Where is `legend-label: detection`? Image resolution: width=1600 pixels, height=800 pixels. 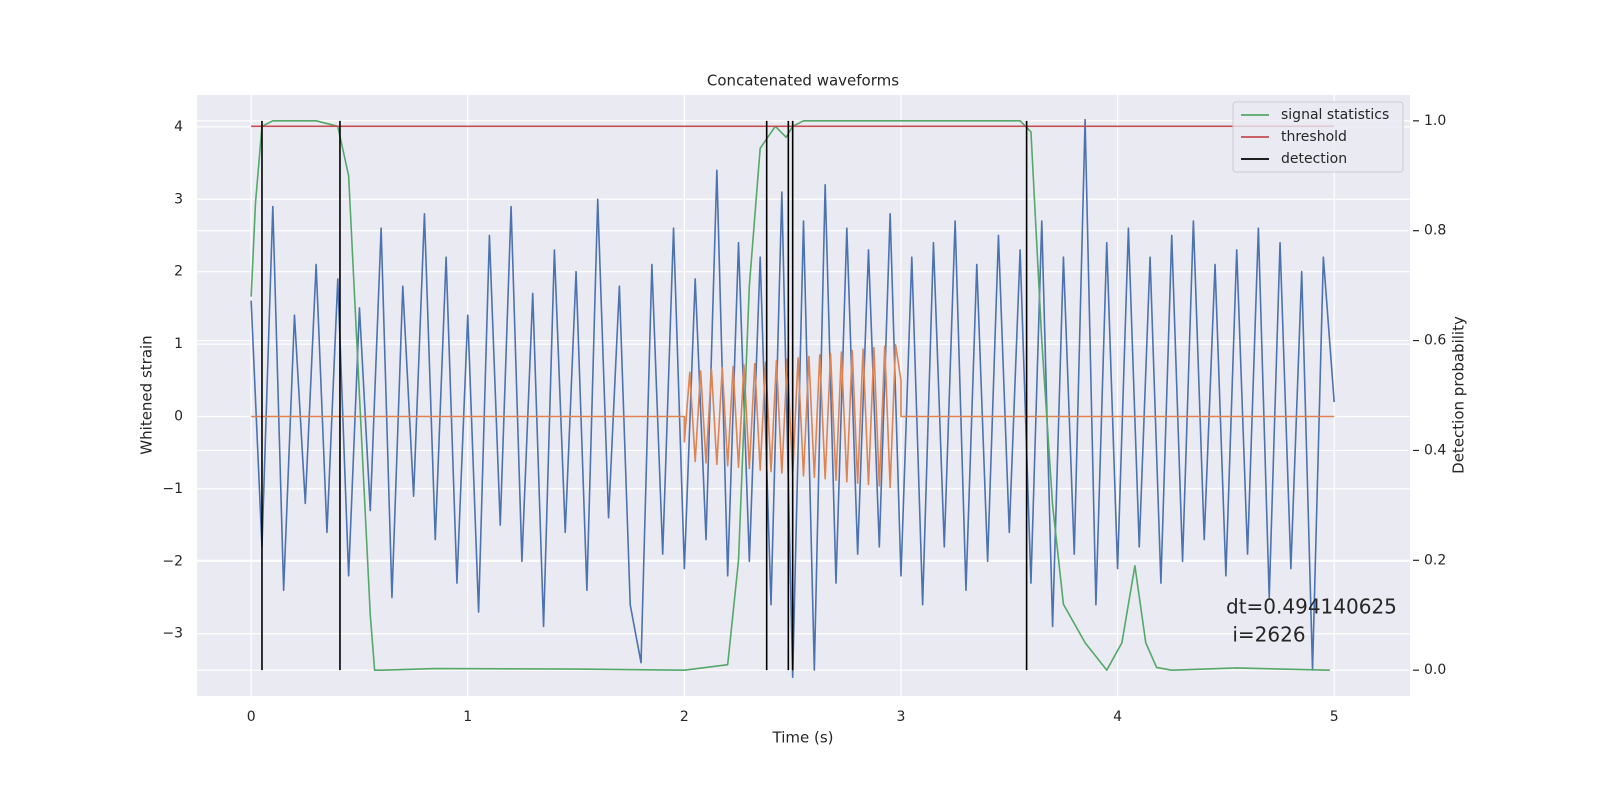
legend-label: detection is located at coordinates (1314, 159).